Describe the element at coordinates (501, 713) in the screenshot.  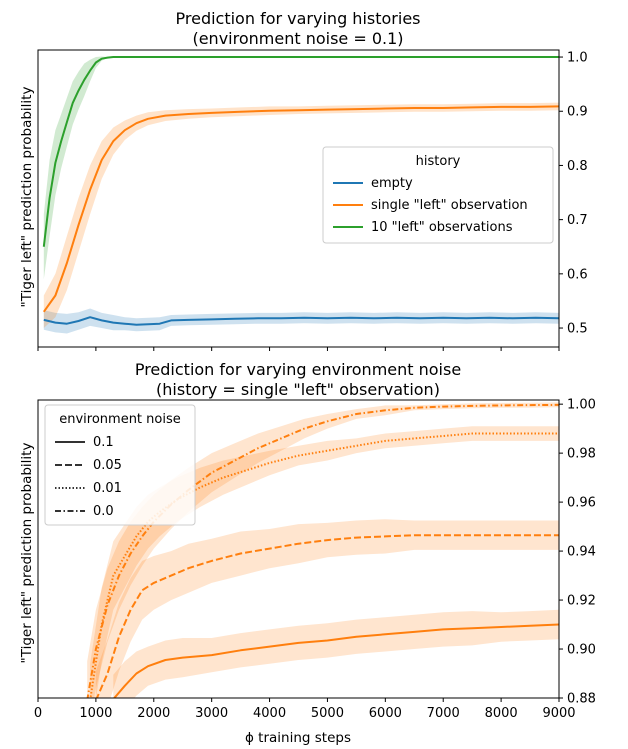
I see `x-tick-label: 8000` at that location.